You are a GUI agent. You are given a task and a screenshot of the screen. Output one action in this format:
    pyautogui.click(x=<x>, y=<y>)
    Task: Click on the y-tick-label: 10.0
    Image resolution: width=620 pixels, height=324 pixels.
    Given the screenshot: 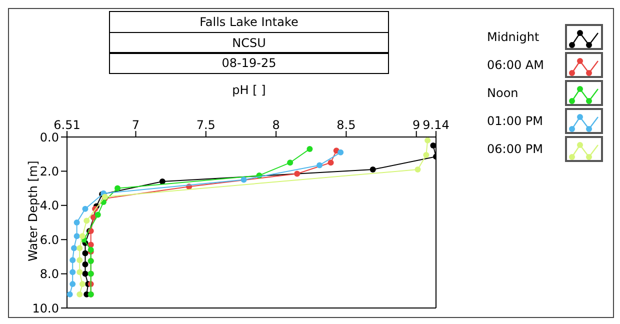 What is the action you would take?
    pyautogui.click(x=45, y=308)
    